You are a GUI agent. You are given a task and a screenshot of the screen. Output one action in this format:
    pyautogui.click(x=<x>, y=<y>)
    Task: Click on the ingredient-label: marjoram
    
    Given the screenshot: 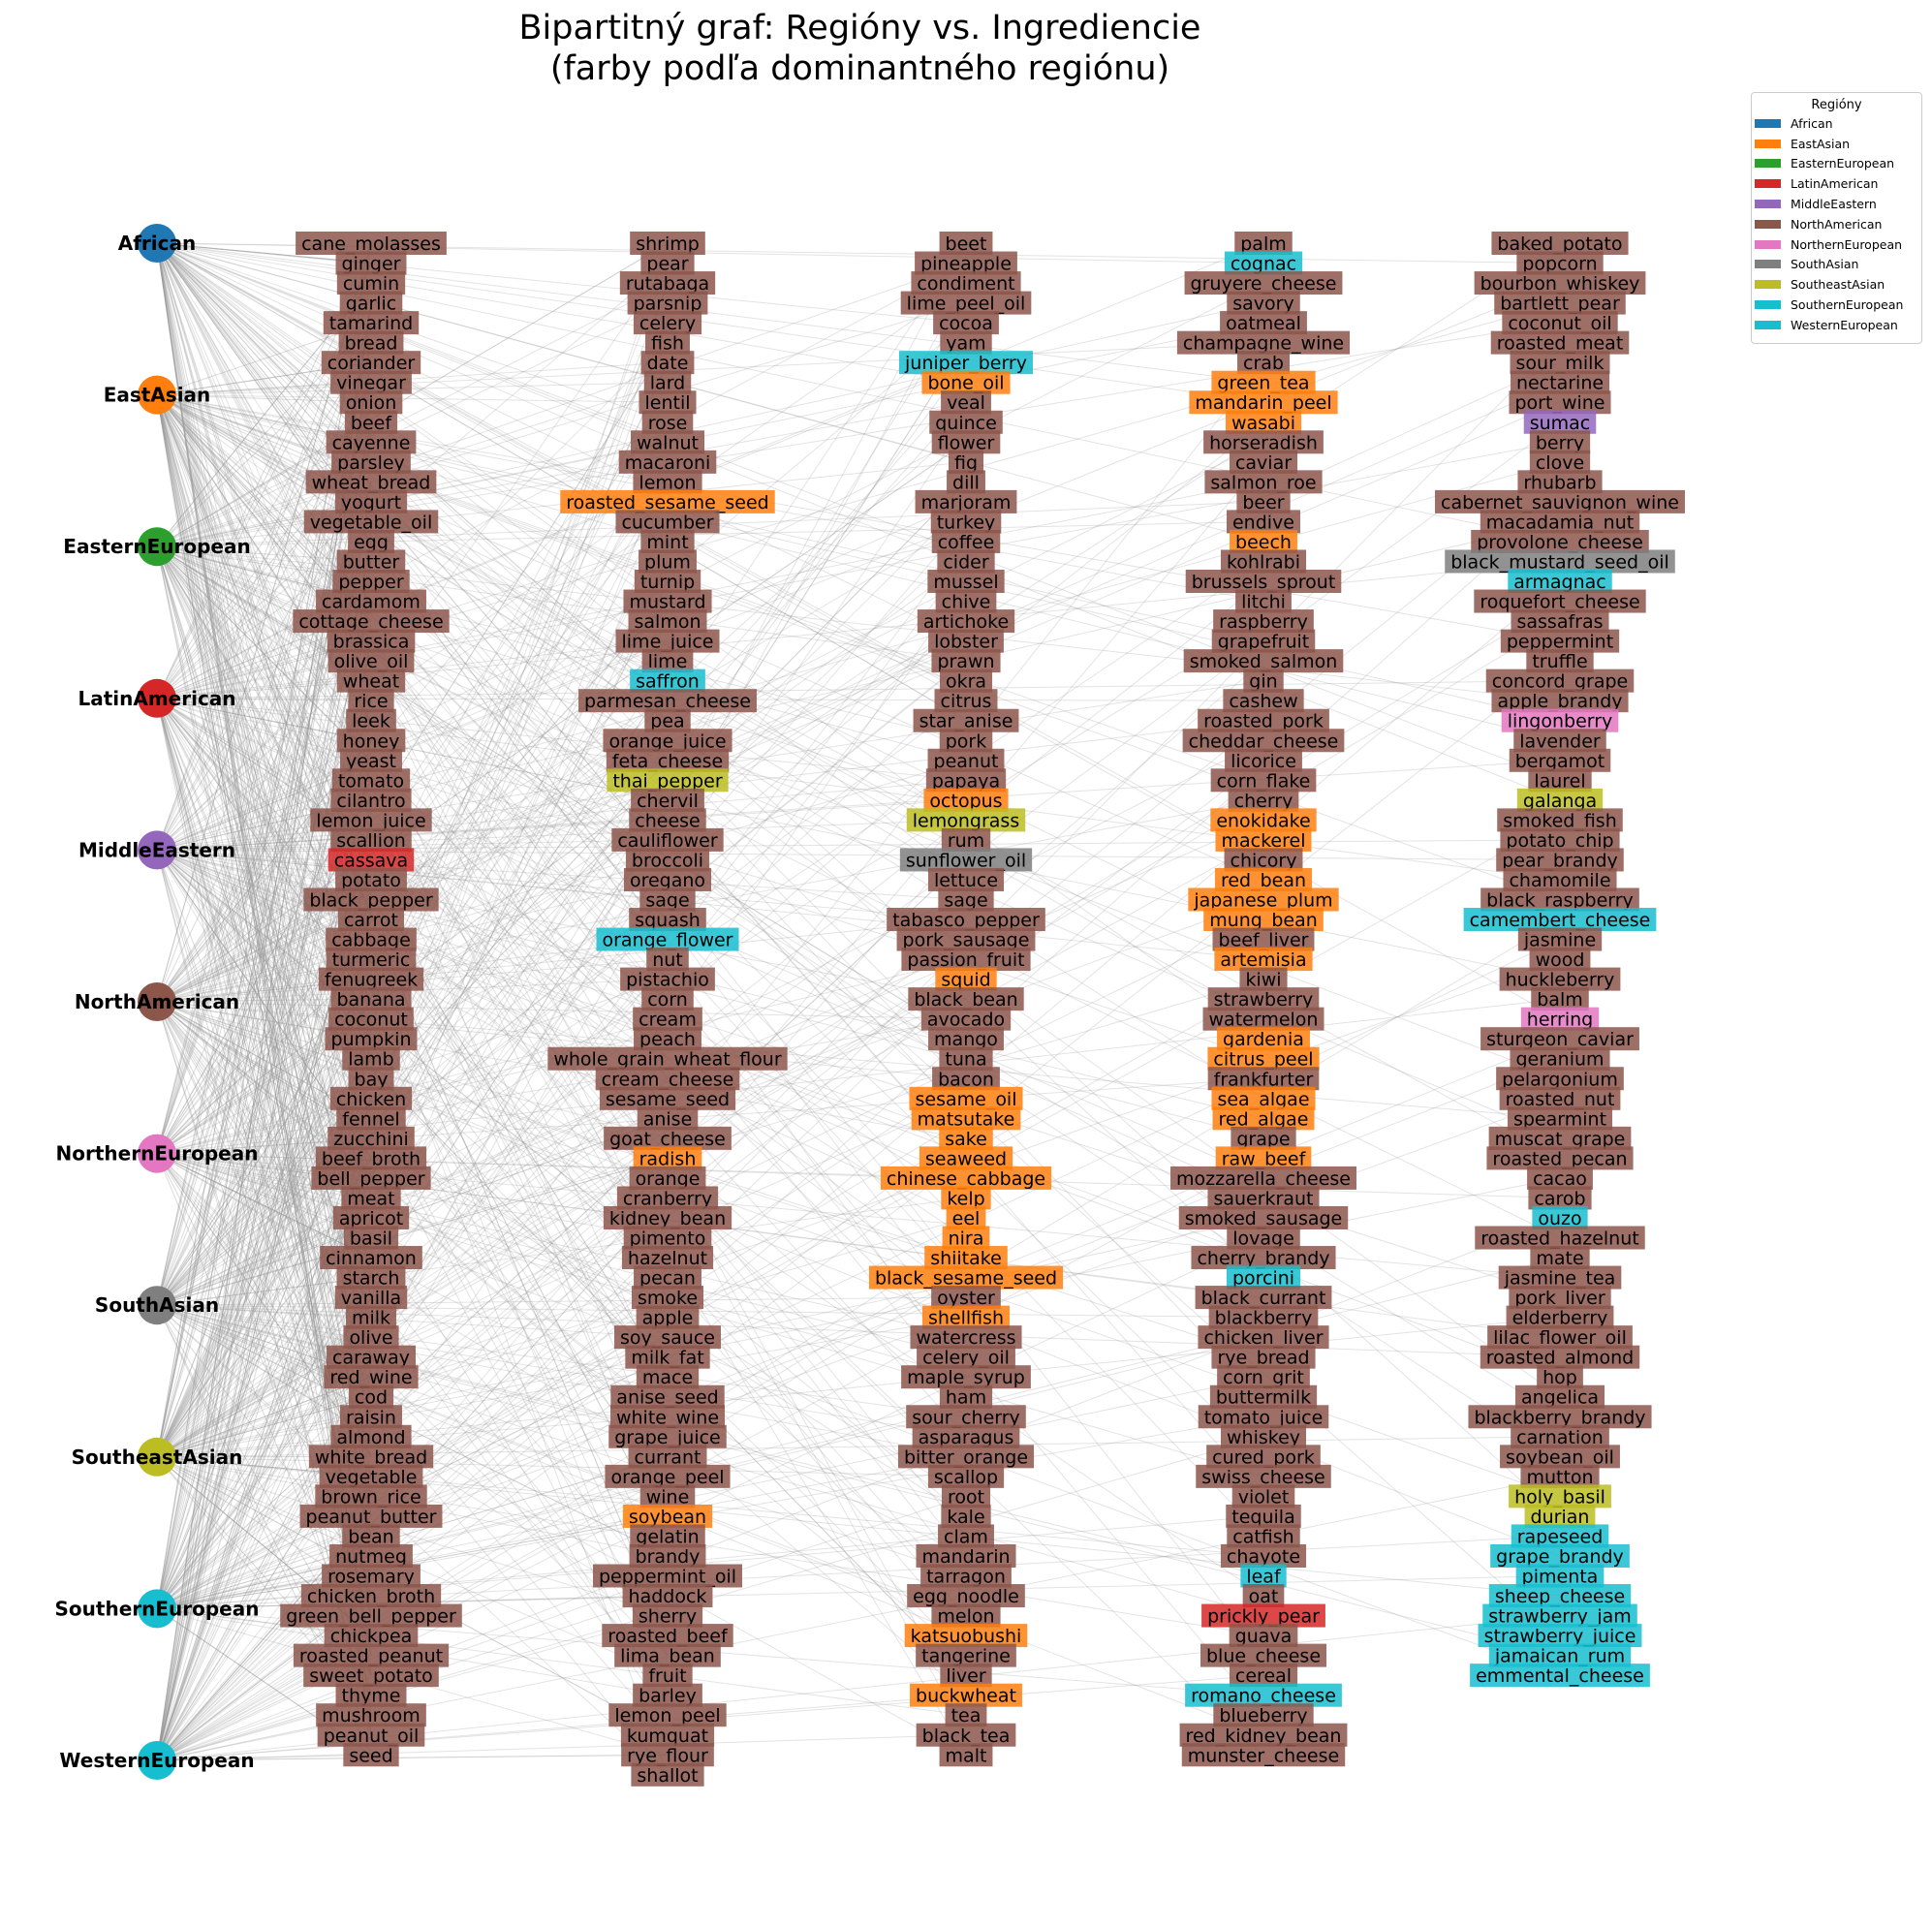 What is the action you would take?
    pyautogui.click(x=967, y=502)
    